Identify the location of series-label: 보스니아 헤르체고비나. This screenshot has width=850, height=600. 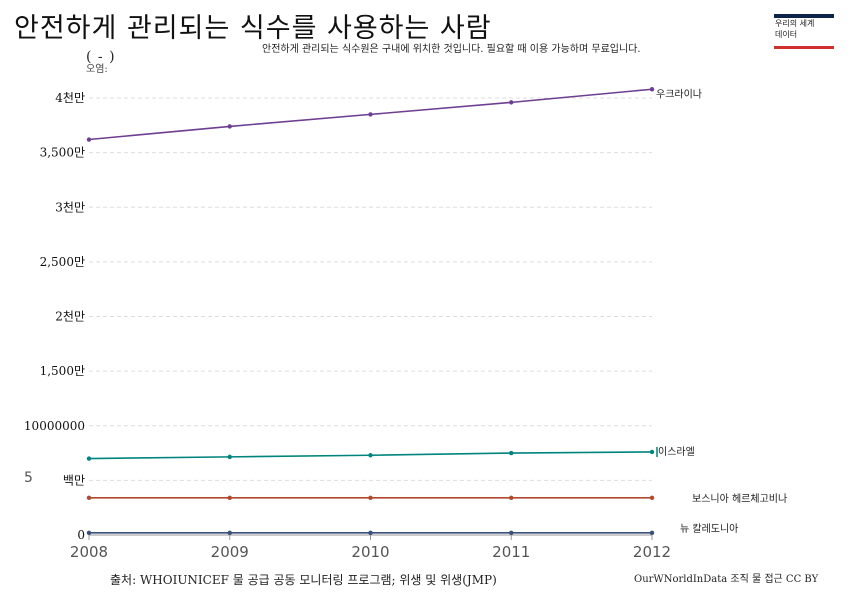
(739, 499).